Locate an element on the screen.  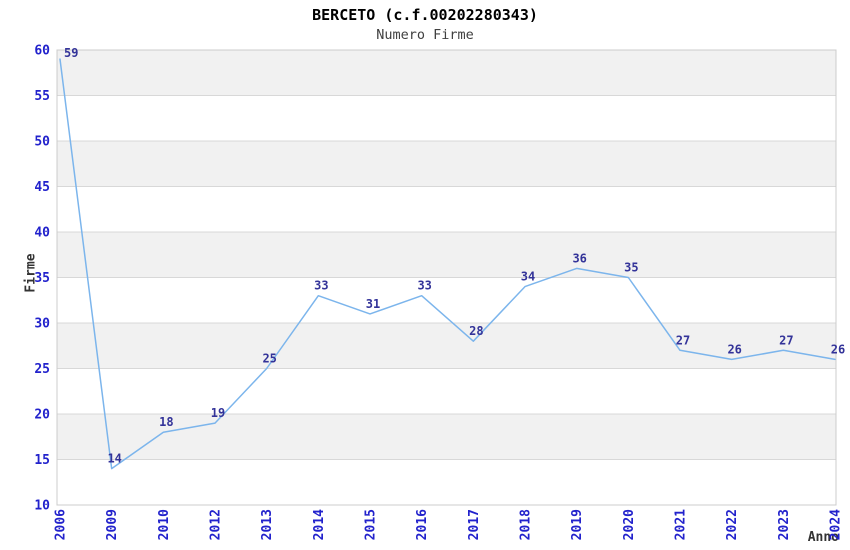
svg-text: 20 is located at coordinates (42, 415).